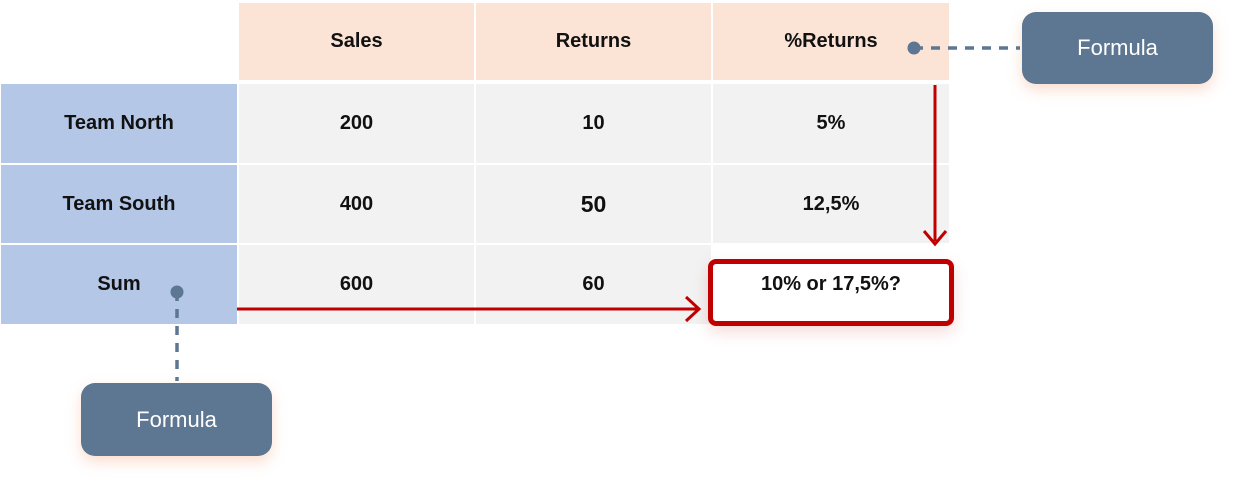  Describe the element at coordinates (119, 204) in the screenshot. I see `row-header-team-south: Team South` at that location.